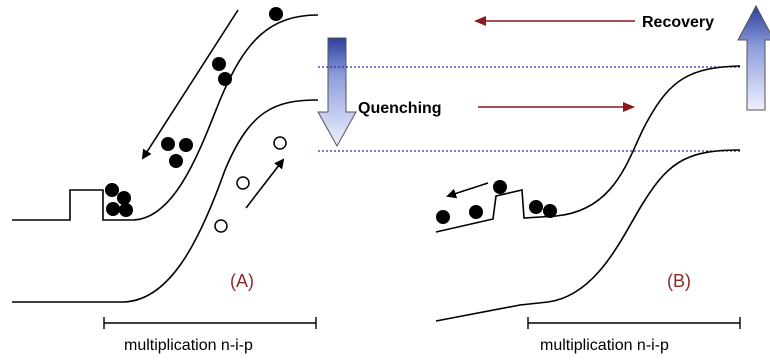 This screenshot has height=360, width=770. What do you see at coordinates (604, 345) in the screenshot?
I see `panel-b-axis-label: multiplication n-i-p` at bounding box center [604, 345].